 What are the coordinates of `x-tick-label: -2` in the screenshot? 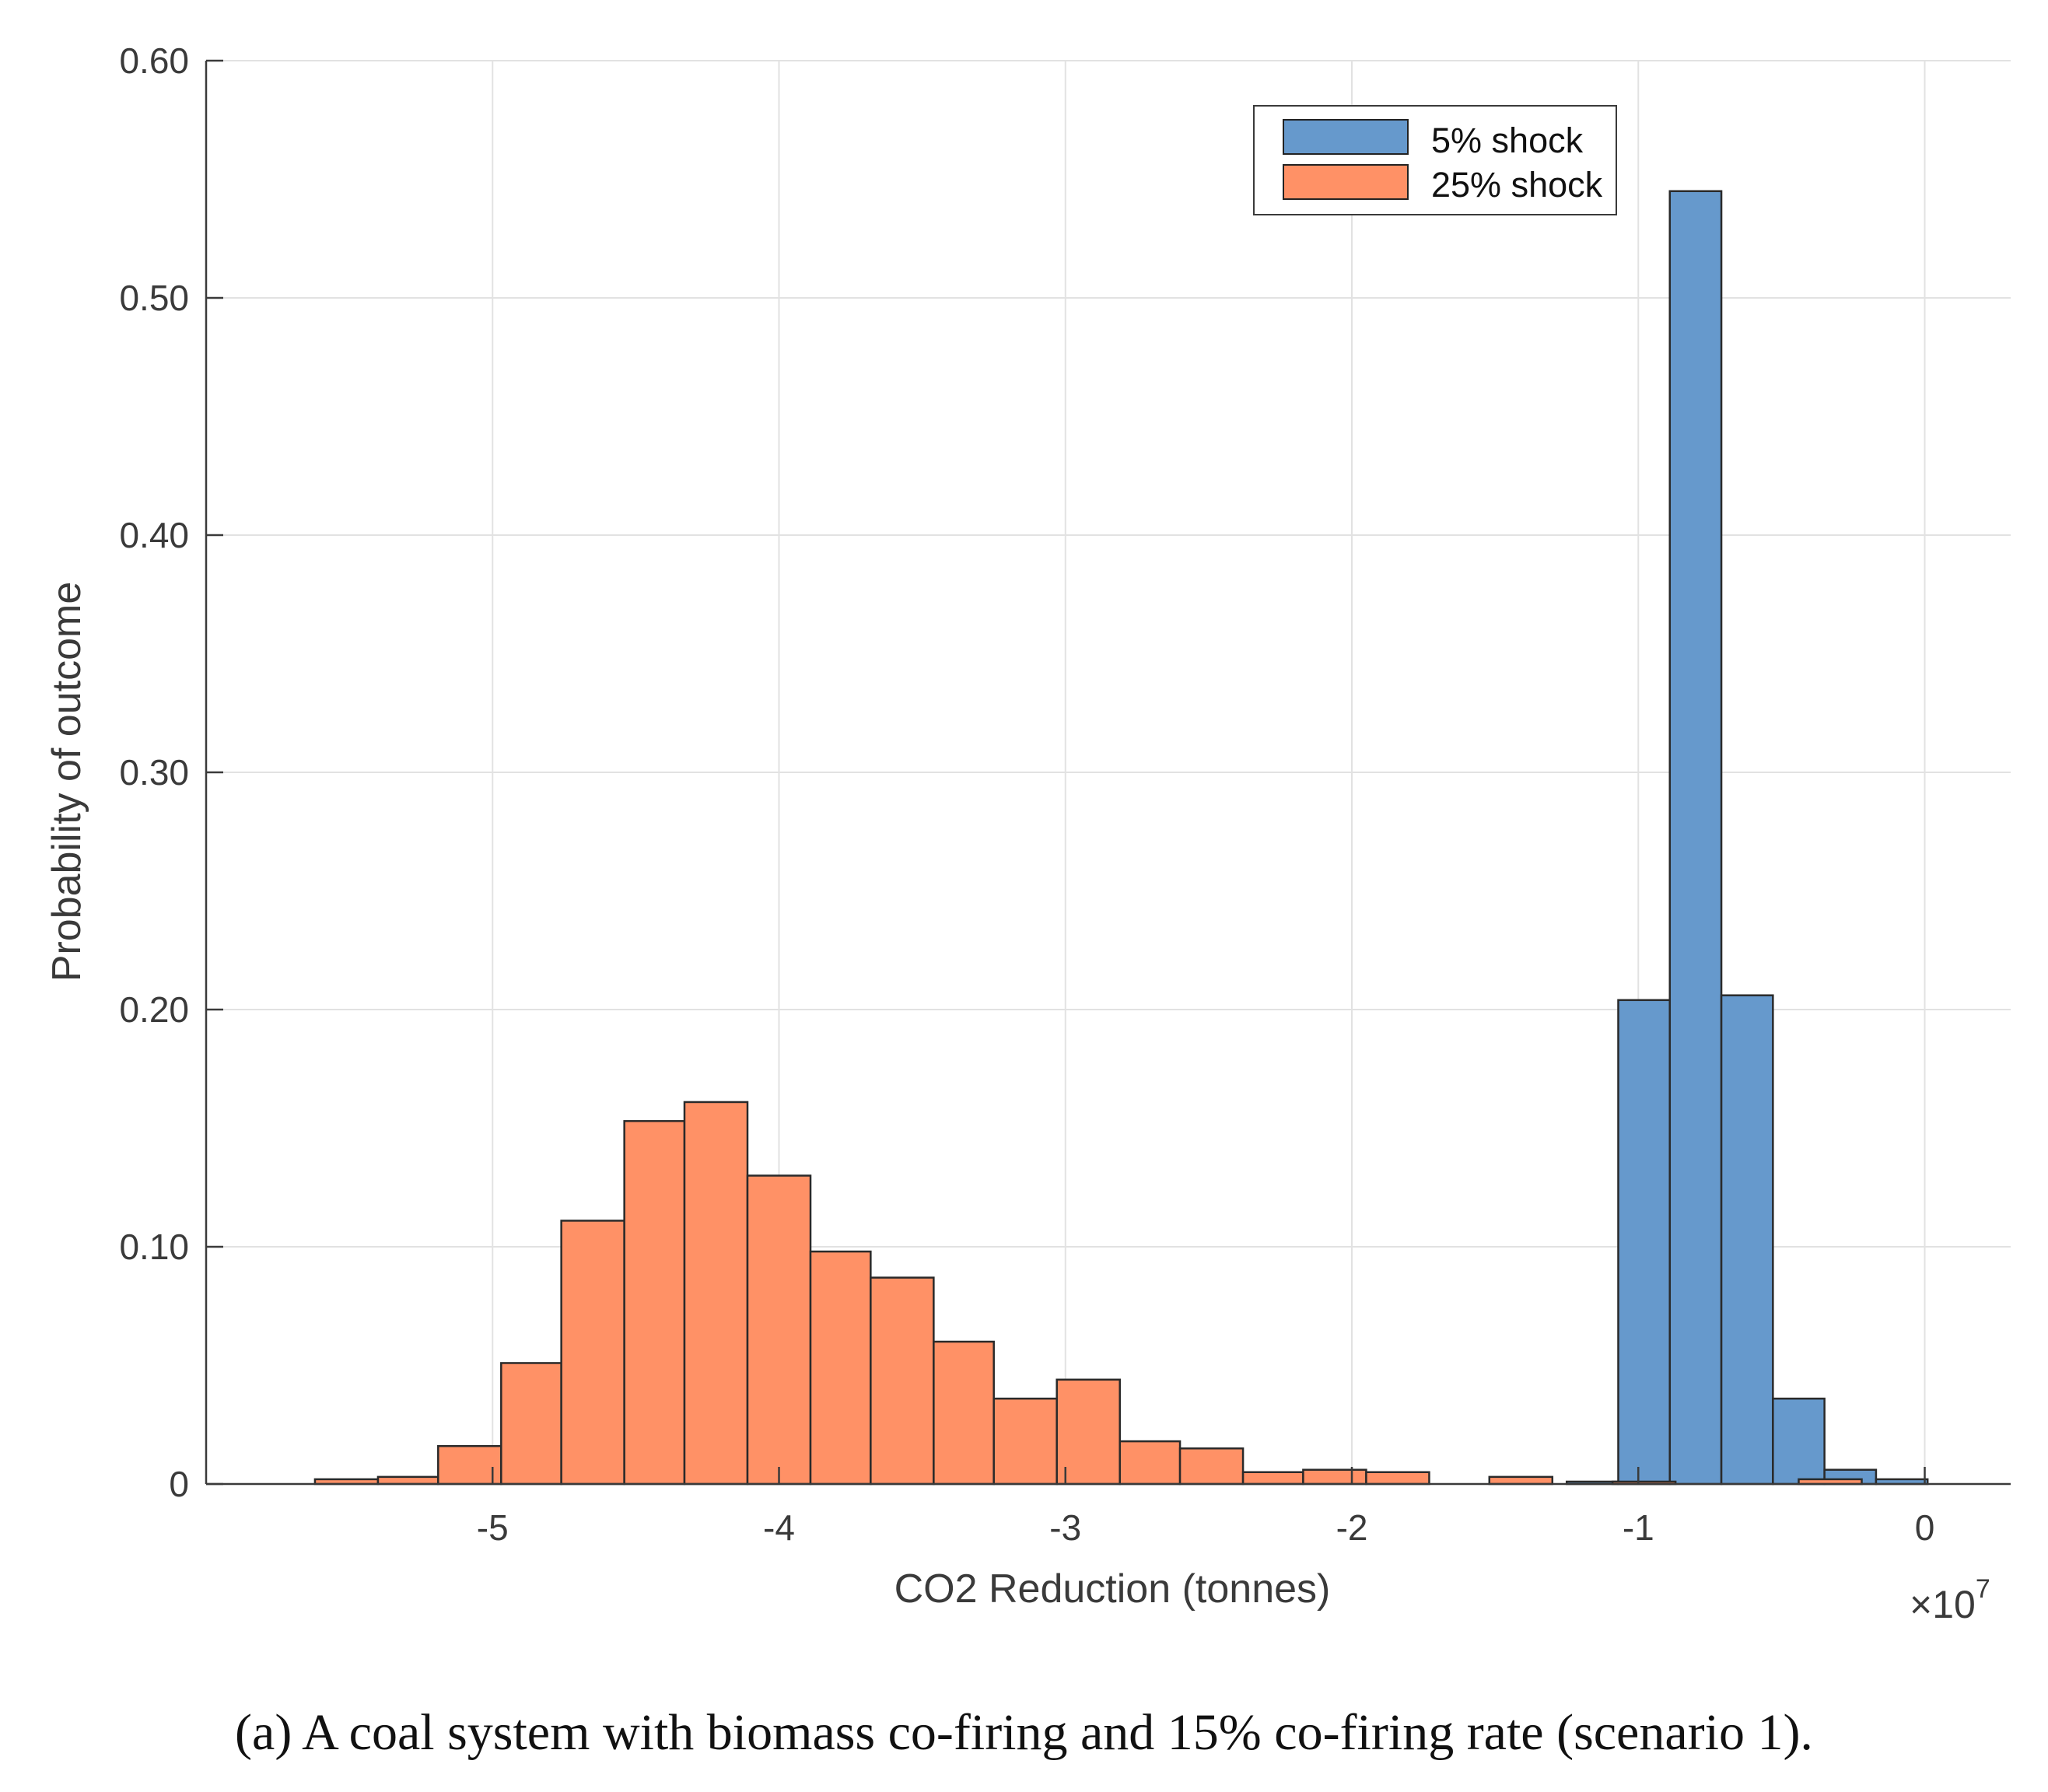 It's located at (1352, 1528).